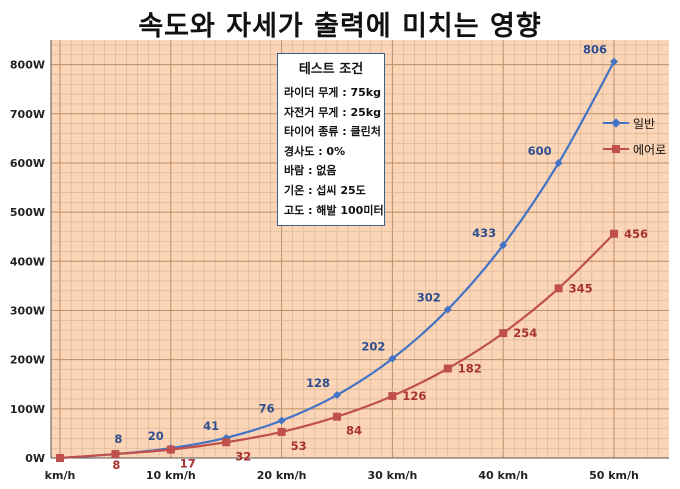  I want to click on legend: 일반 에어로, so click(634, 136).